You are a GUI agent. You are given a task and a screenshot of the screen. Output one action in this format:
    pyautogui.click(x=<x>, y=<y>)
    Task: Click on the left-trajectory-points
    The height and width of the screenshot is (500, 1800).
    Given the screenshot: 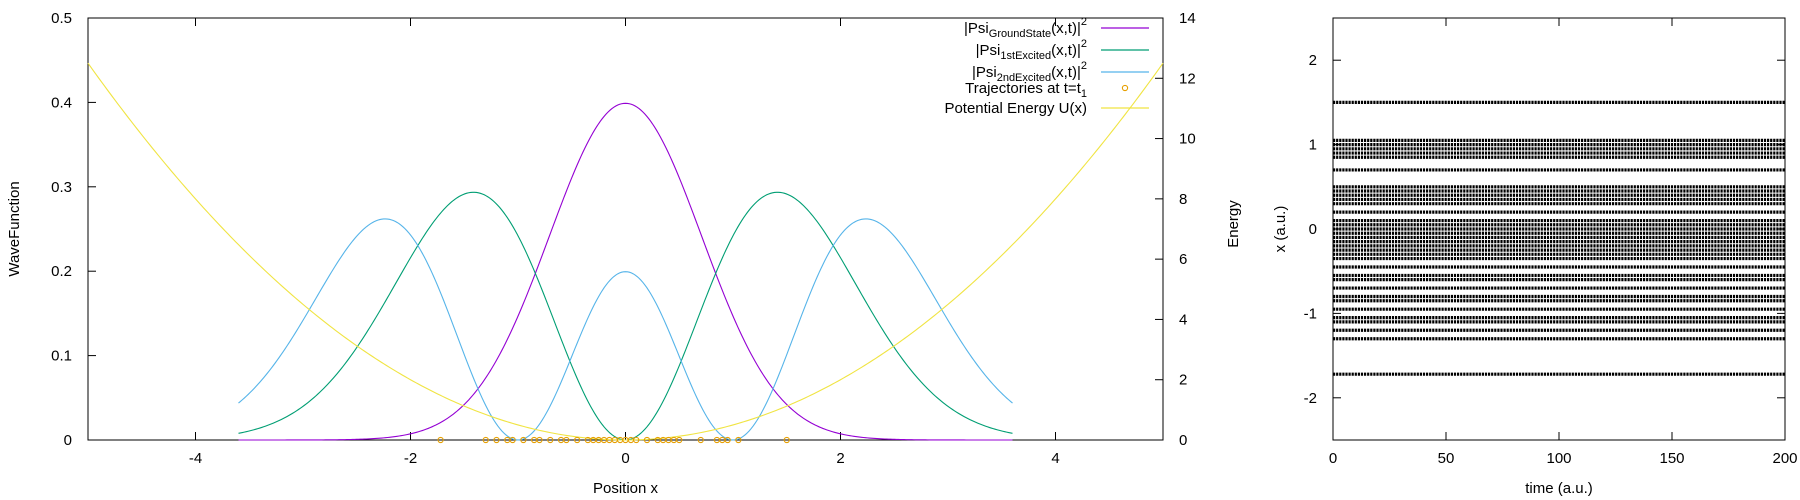 What is the action you would take?
    pyautogui.click(x=613, y=440)
    